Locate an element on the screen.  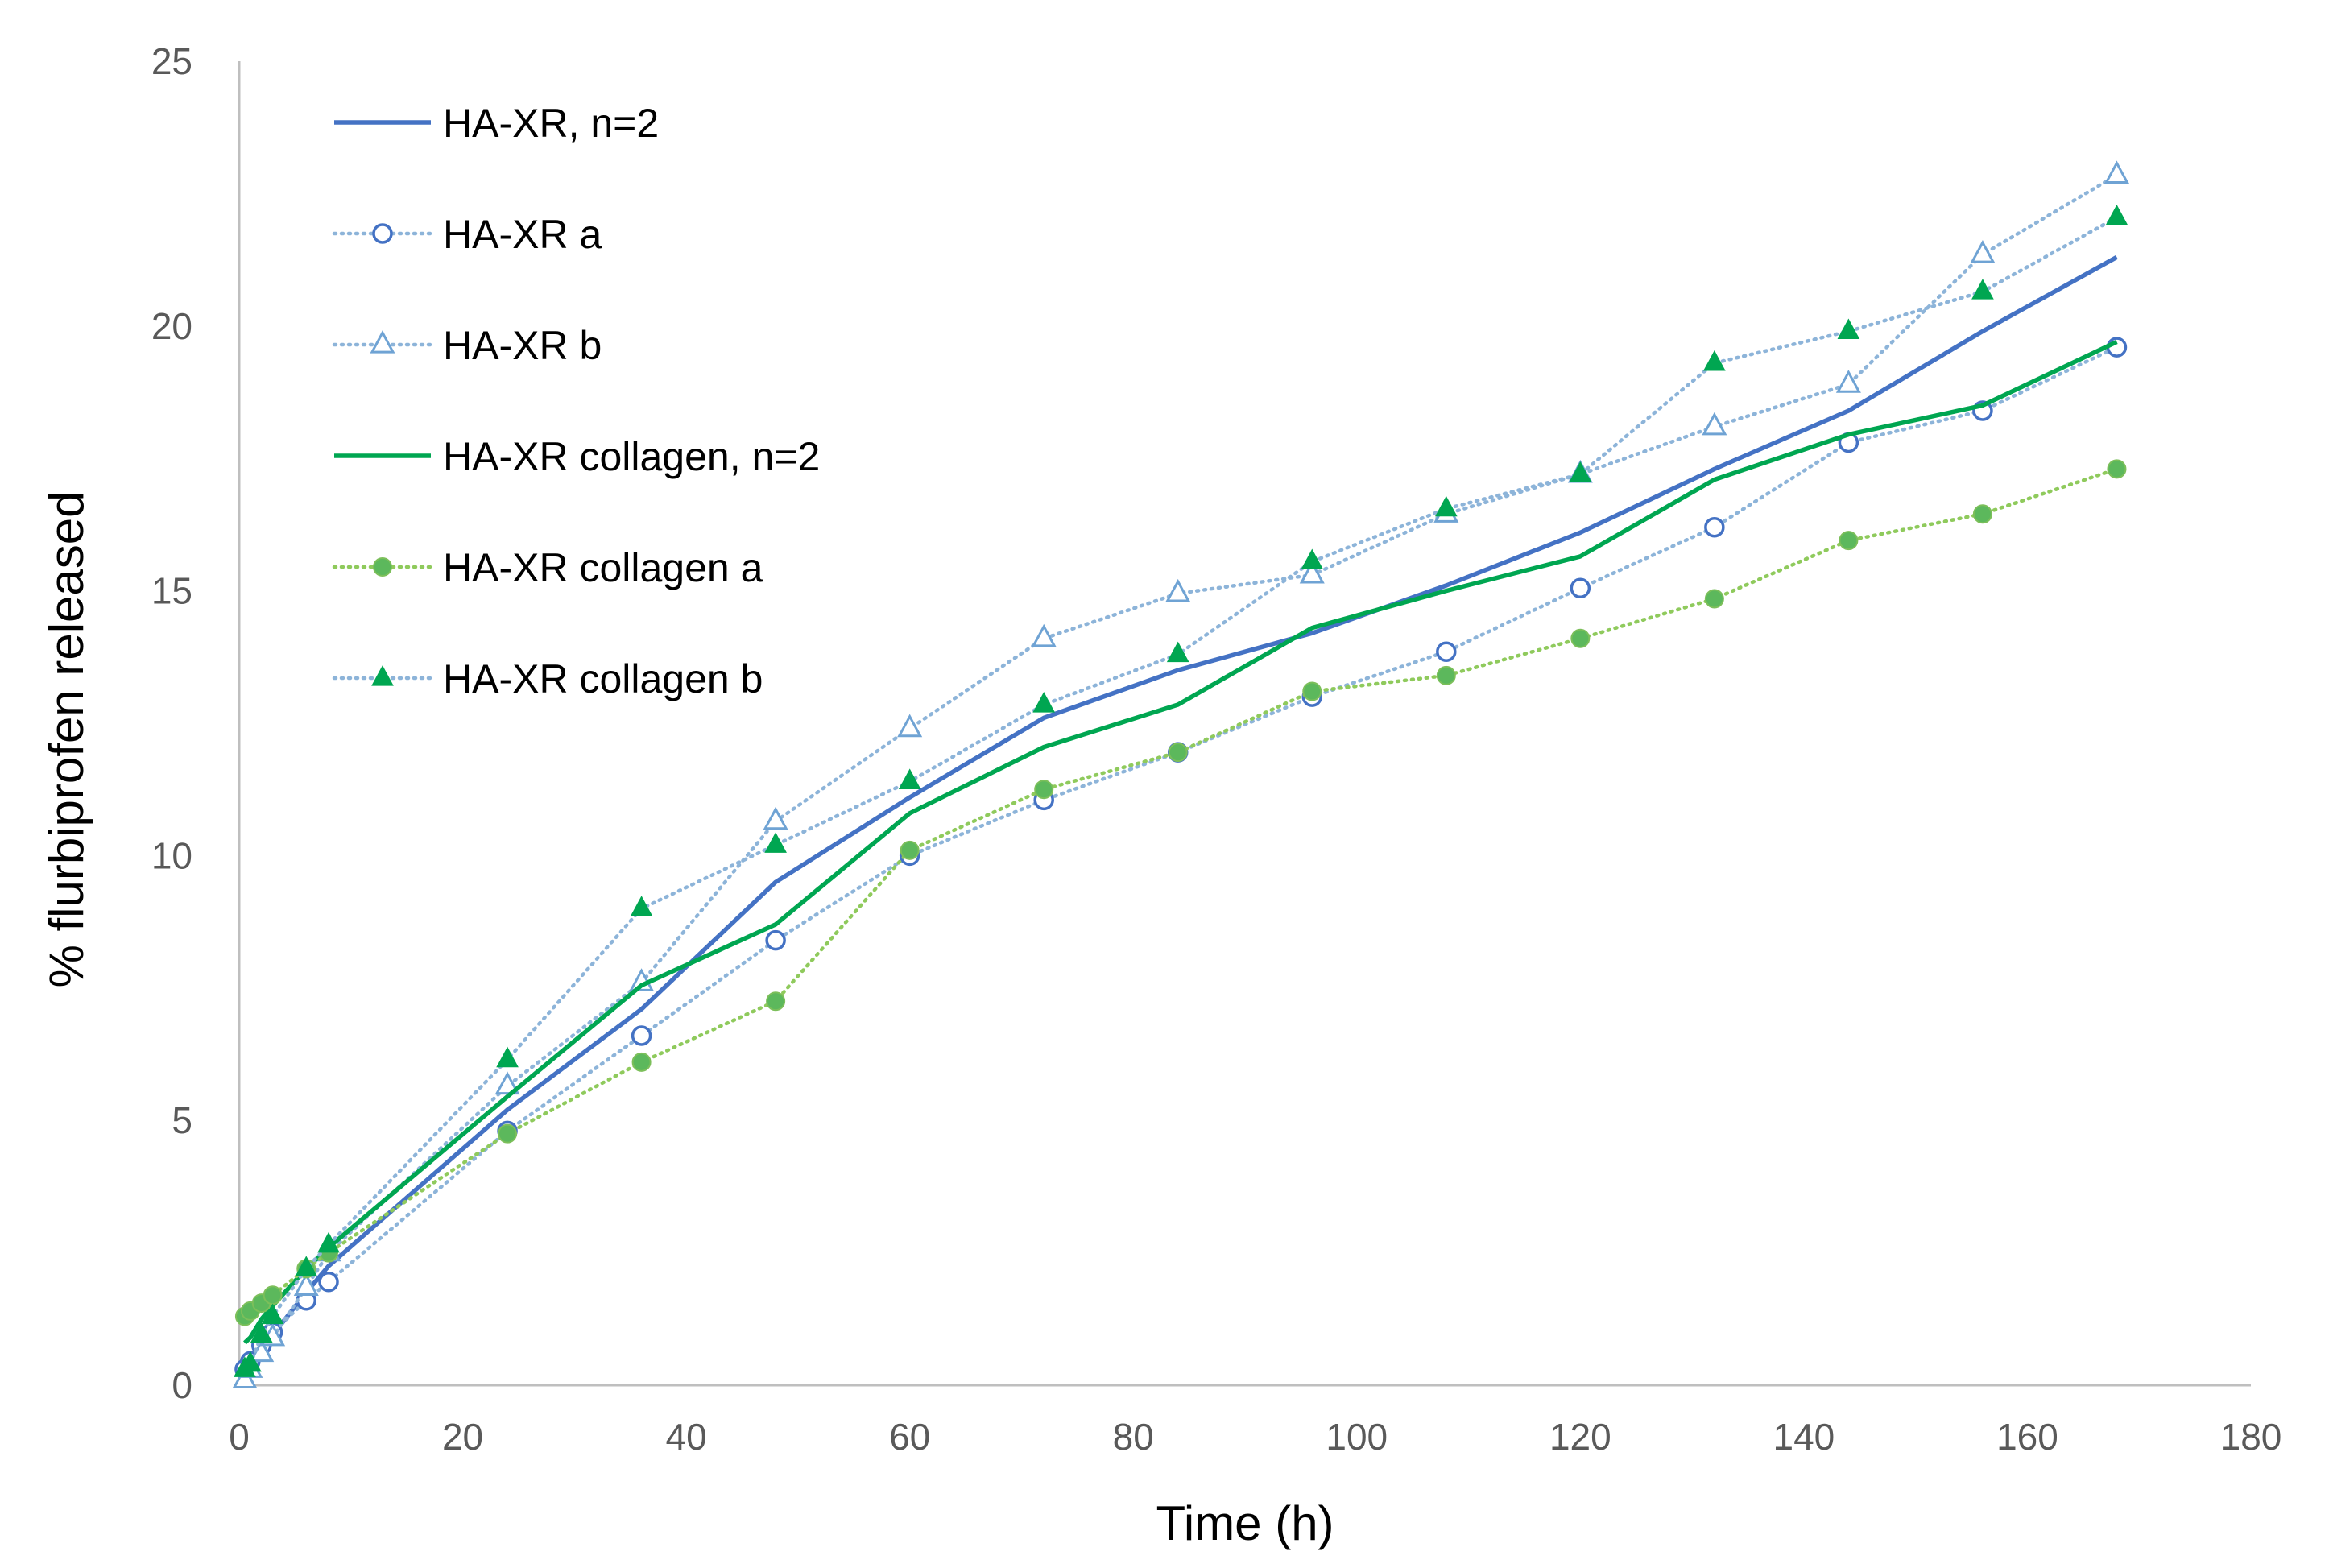
x-tick-label: 20 is located at coordinates (462, 1437).